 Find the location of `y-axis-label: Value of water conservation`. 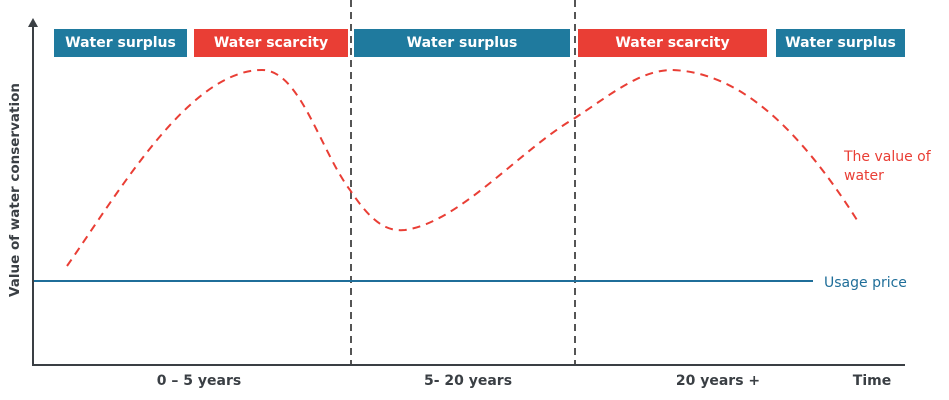

y-axis-label: Value of water conservation is located at coordinates (15, 190).